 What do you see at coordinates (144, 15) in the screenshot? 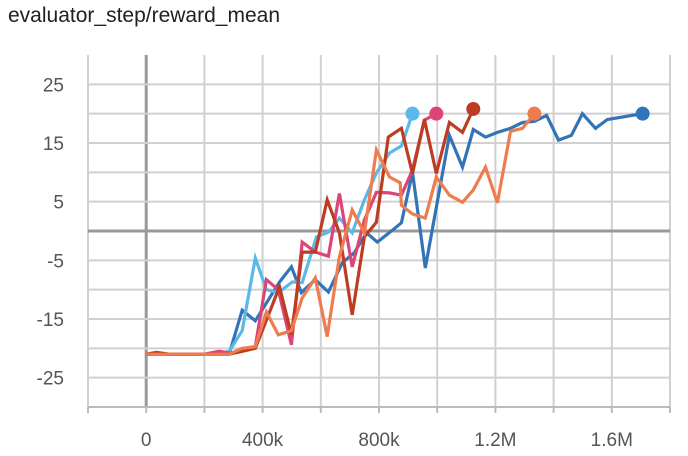
I see `chart-title: evaluator_step/reward_mean` at bounding box center [144, 15].